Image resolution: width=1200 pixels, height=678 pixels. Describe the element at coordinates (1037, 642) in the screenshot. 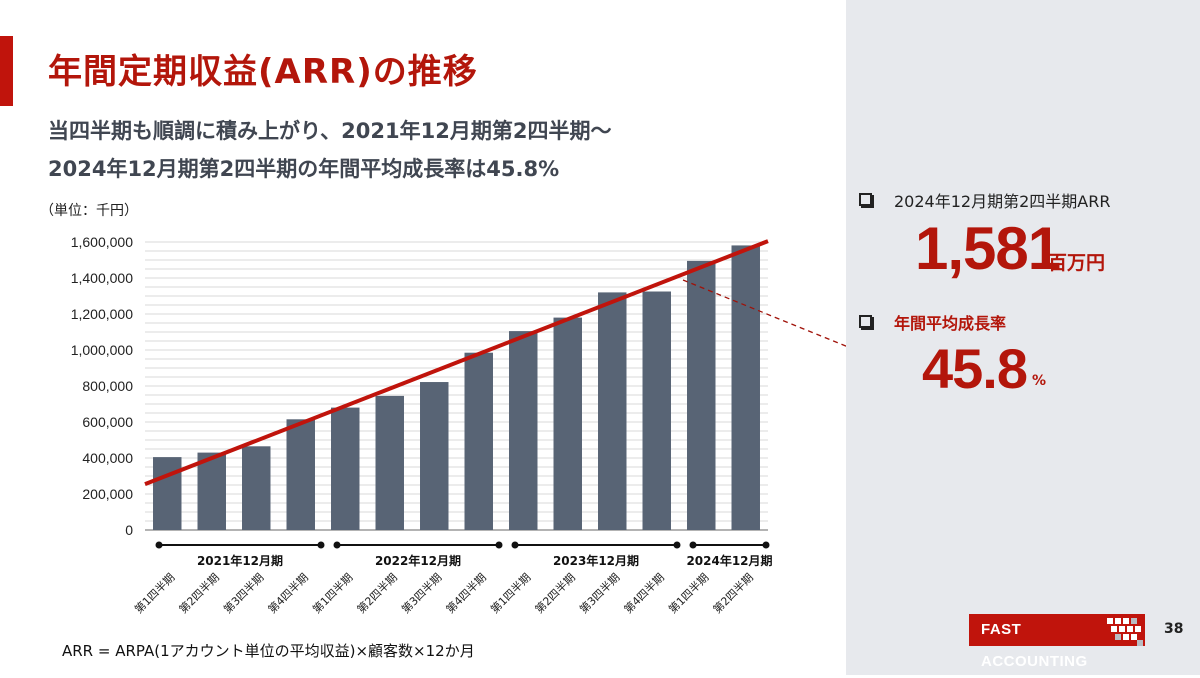

I see `company-logo: FAST ACCOUNTING` at that location.